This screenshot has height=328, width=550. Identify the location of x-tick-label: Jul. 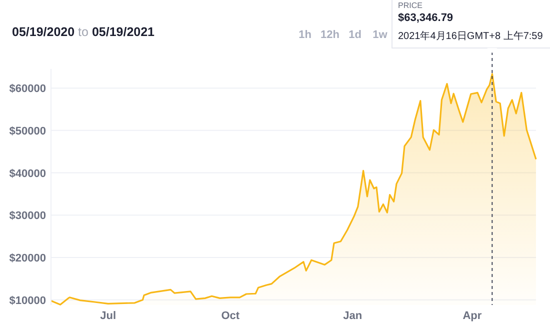
(108, 316).